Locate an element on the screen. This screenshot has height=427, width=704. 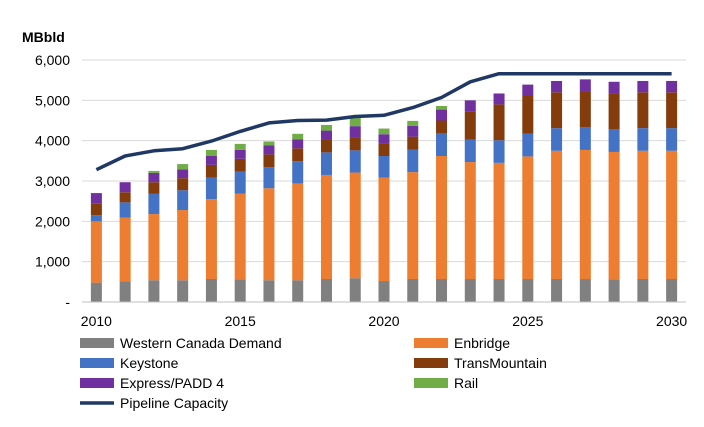
legend-label: TransMountain is located at coordinates (500, 363).